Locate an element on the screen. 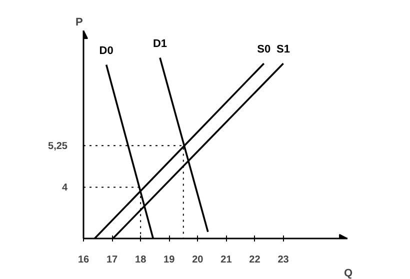  y-tick-label: 4 is located at coordinates (65, 188).